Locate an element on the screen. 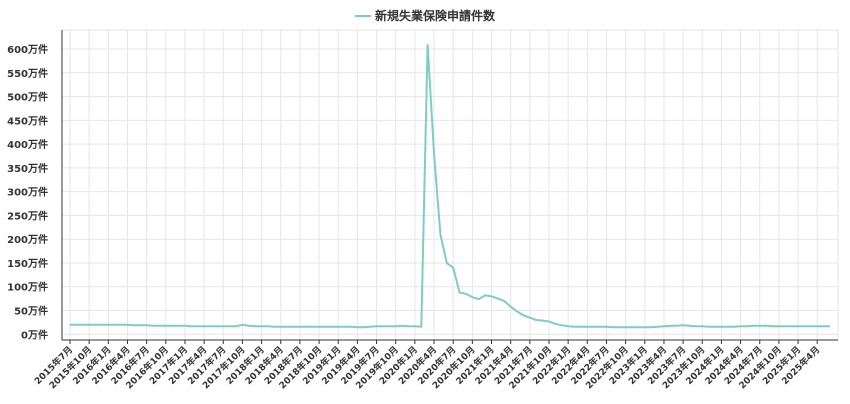  y-tick-label: 500万件 is located at coordinates (27, 97).